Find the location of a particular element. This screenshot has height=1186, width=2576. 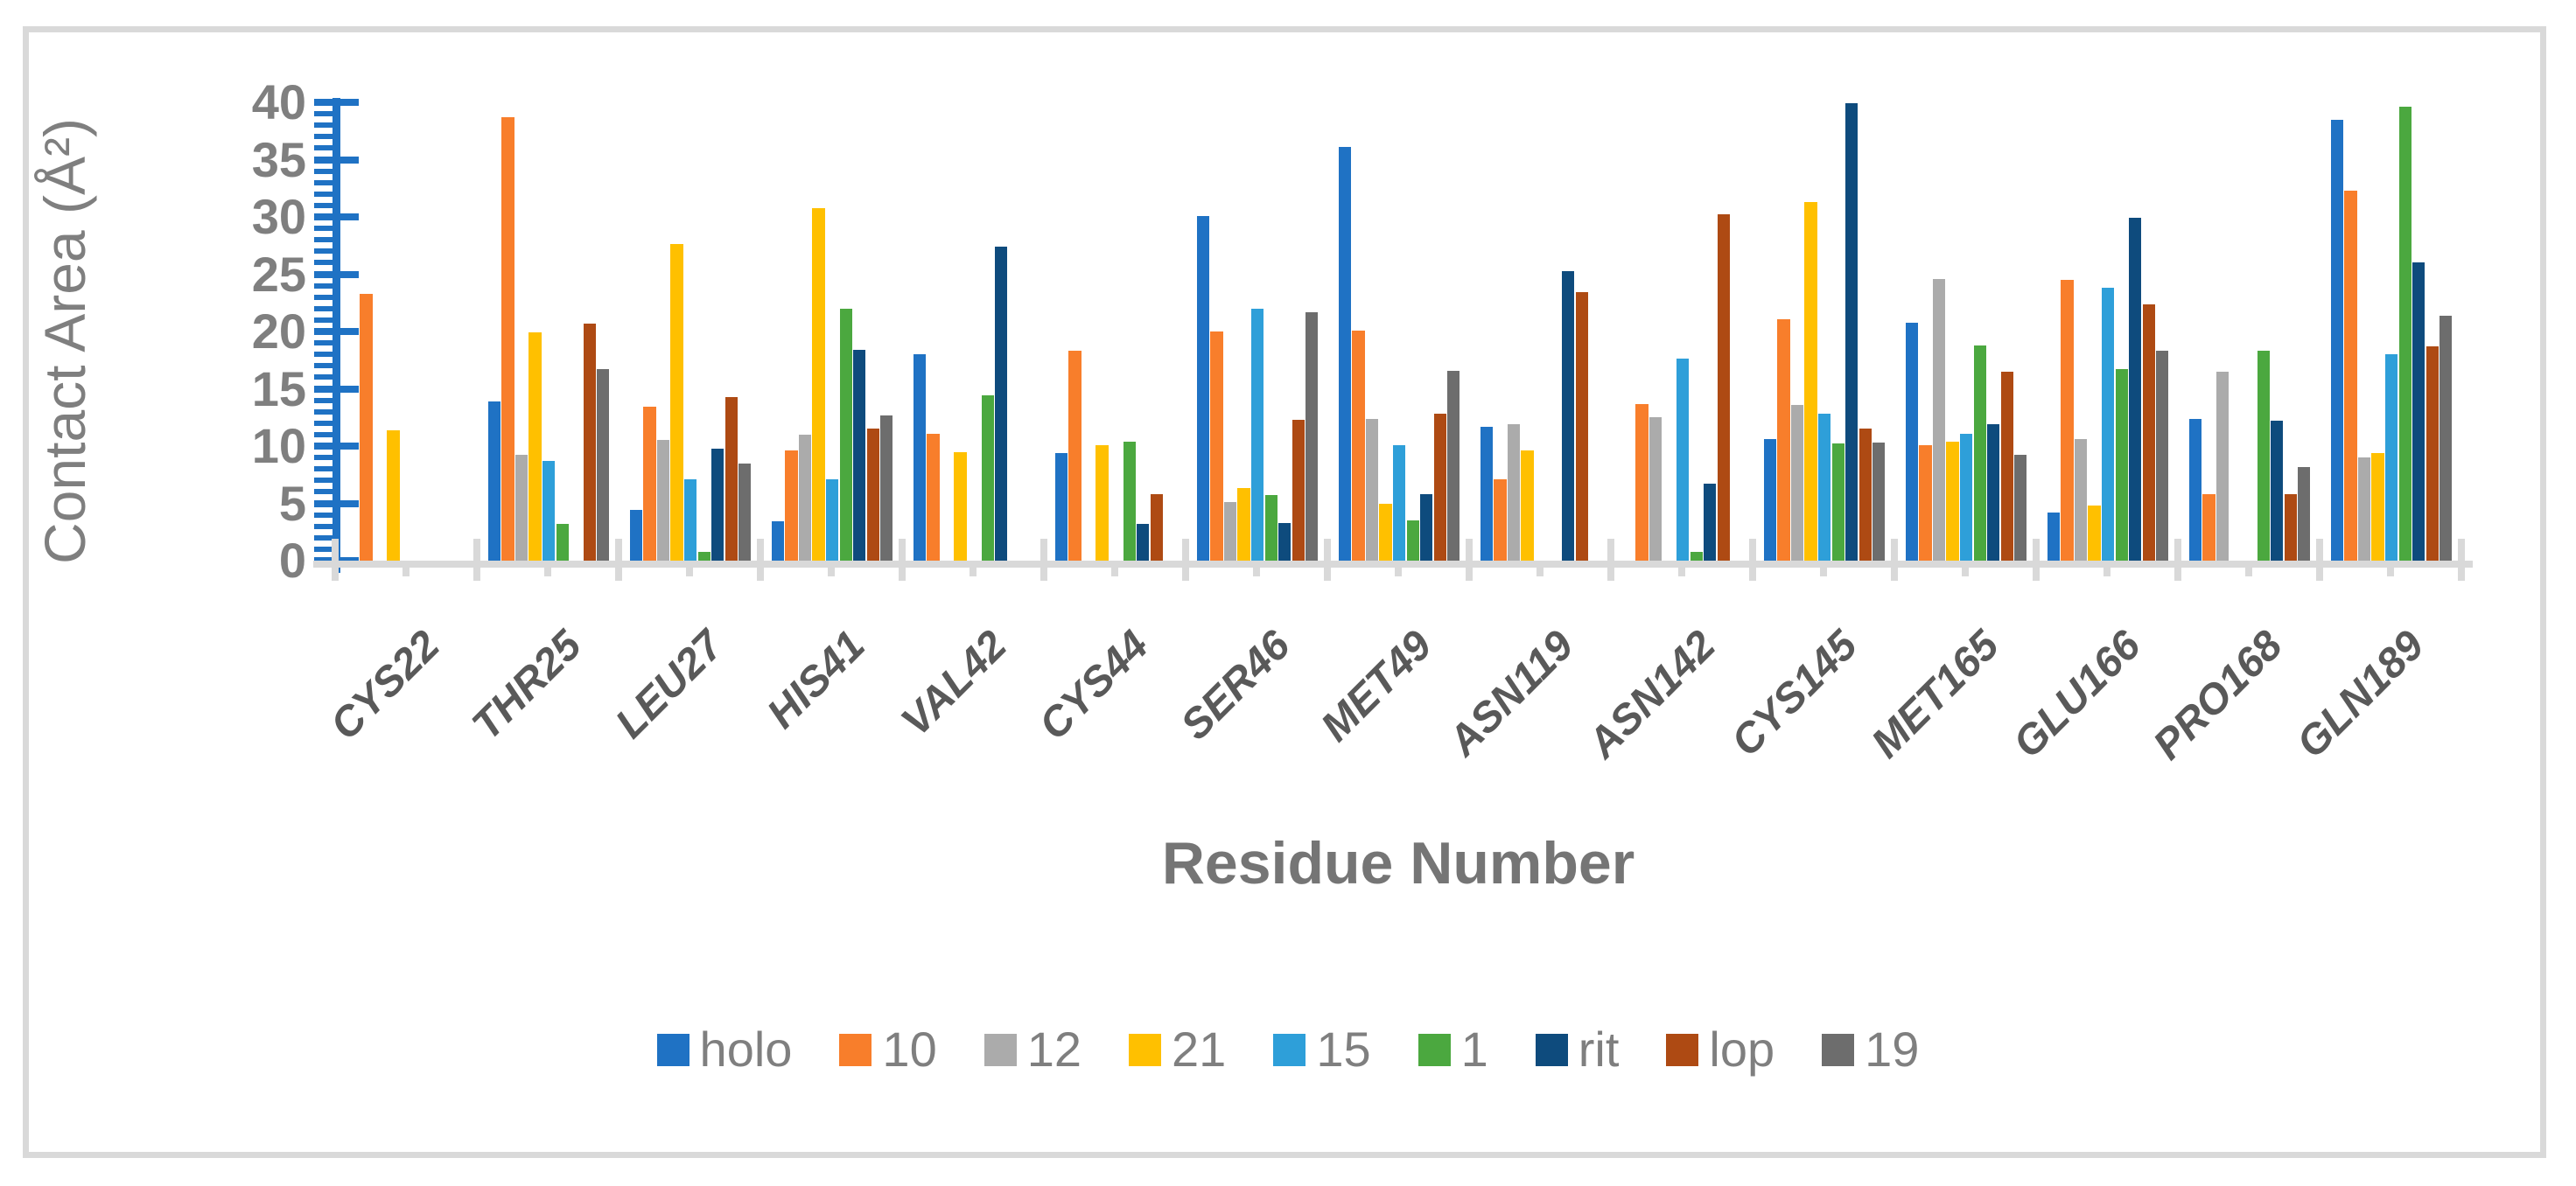

bar-holo-MET49 is located at coordinates (1344, 354).